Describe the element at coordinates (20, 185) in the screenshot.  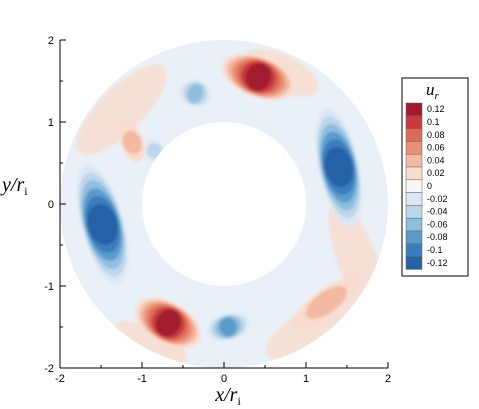
I see `y-axis-title-sym: r` at that location.